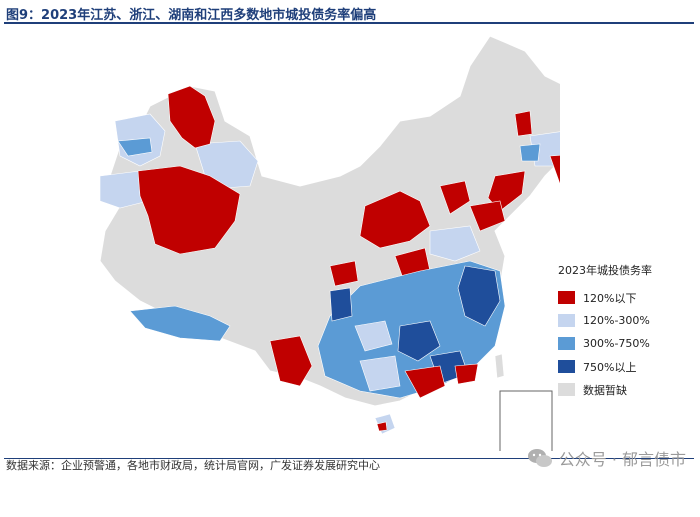 This screenshot has width=700, height=517. What do you see at coordinates (530, 152) in the screenshot?
I see `region-mid-ne` at bounding box center [530, 152].